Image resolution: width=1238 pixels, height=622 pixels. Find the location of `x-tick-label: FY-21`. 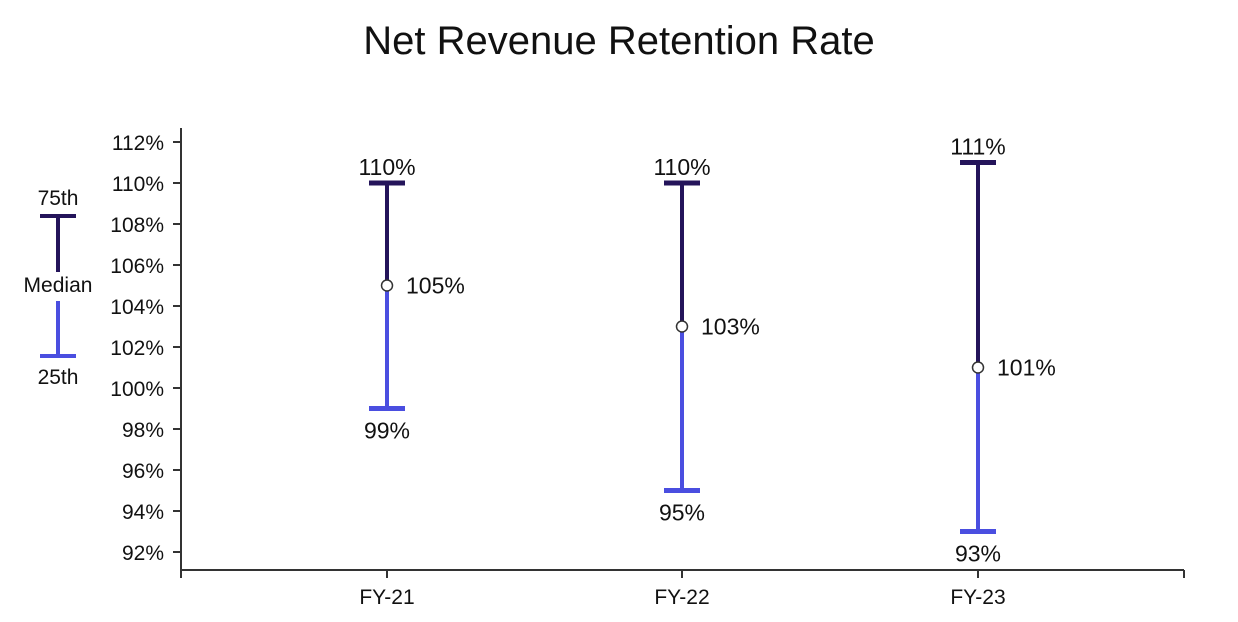

x-tick-label: FY-21 is located at coordinates (386, 597).